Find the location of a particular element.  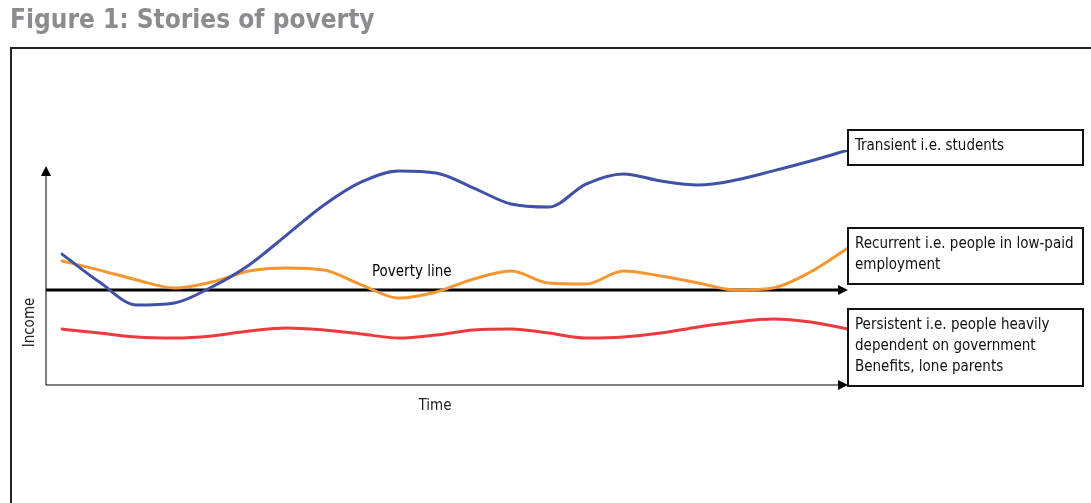

series-label: Transient i.e. students is located at coordinates (929, 145).